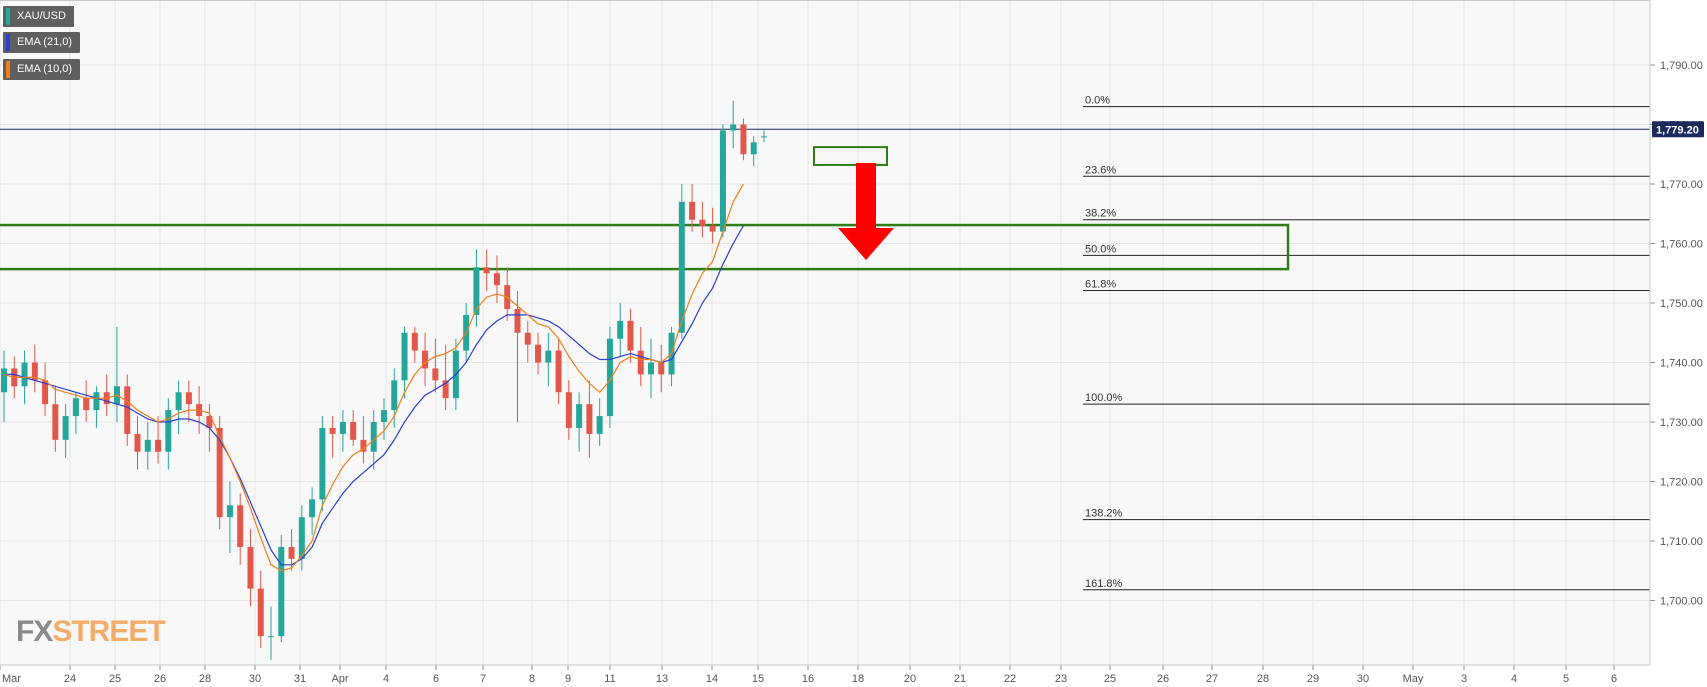  Describe the element at coordinates (960, 679) in the screenshot. I see `x-tick-label: 21` at that location.